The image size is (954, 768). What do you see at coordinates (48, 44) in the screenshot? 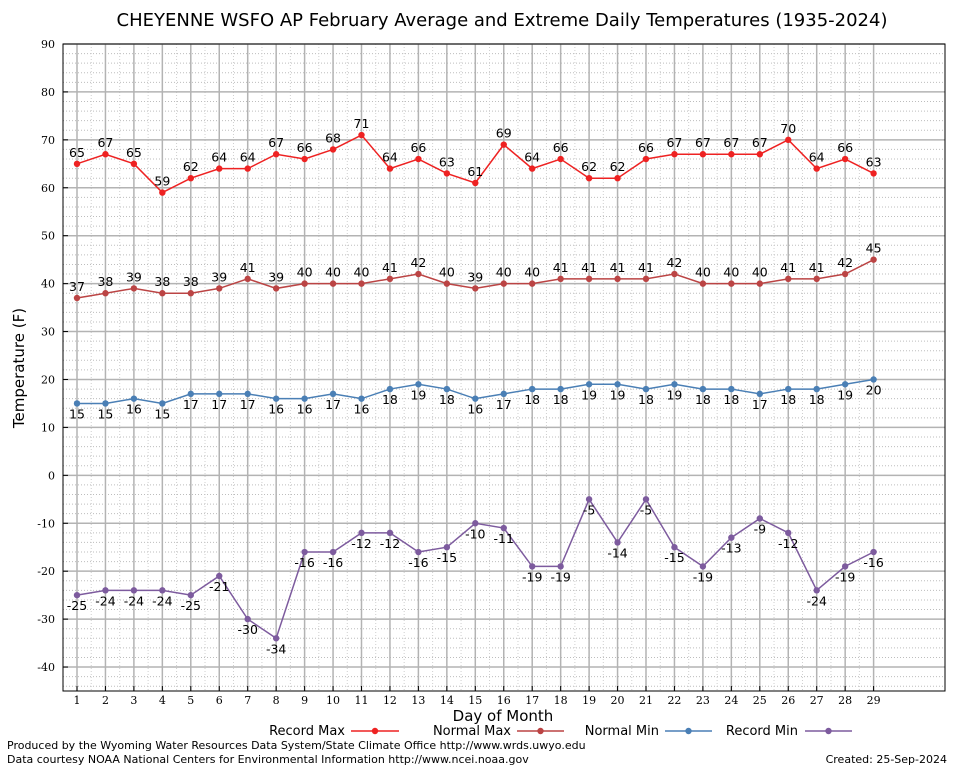
I see `y-tick-label: 90` at bounding box center [48, 44].